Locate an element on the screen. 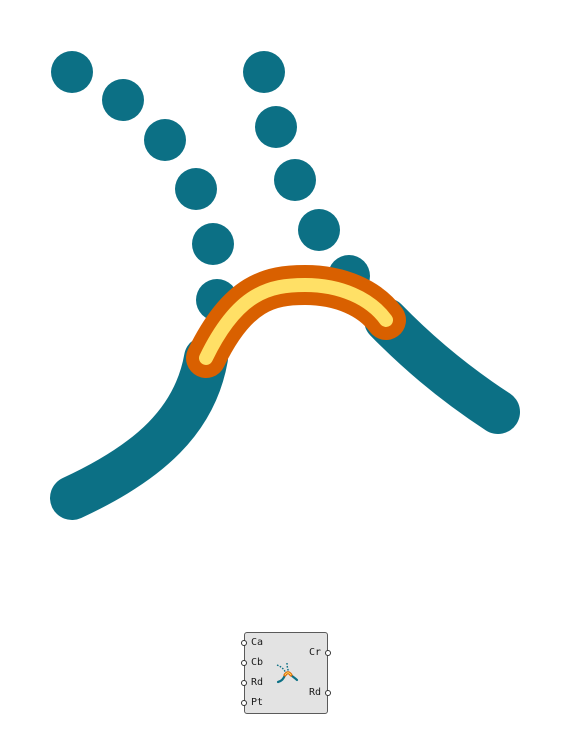 Image resolution: width=572 pixels, height=744 pixels. input-label-ca: Ca is located at coordinates (257, 642).